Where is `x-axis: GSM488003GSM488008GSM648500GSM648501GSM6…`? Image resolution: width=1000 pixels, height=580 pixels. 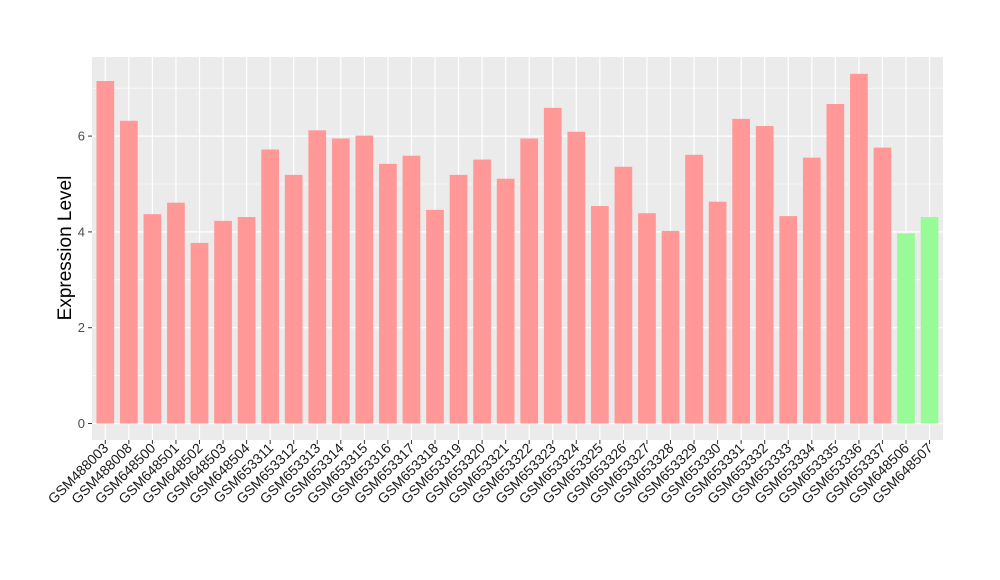 x-axis: GSM488003GSM488008GSM648500GSM648501GSM6… is located at coordinates (490, 473).